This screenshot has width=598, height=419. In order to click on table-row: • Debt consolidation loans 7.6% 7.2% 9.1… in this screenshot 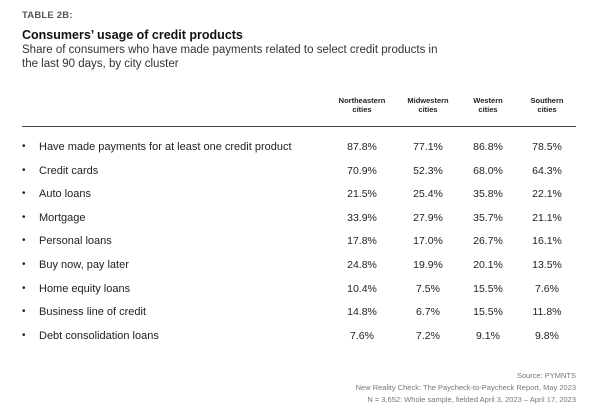, I will do `click(299, 337)`.